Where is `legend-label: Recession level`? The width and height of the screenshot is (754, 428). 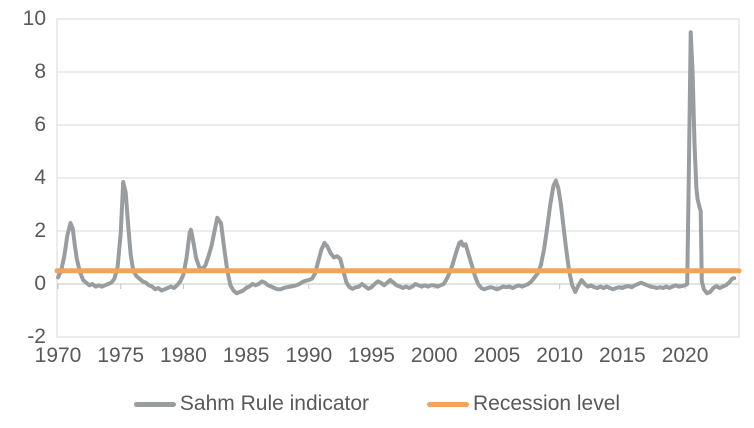 legend-label: Recession level is located at coordinates (547, 403).